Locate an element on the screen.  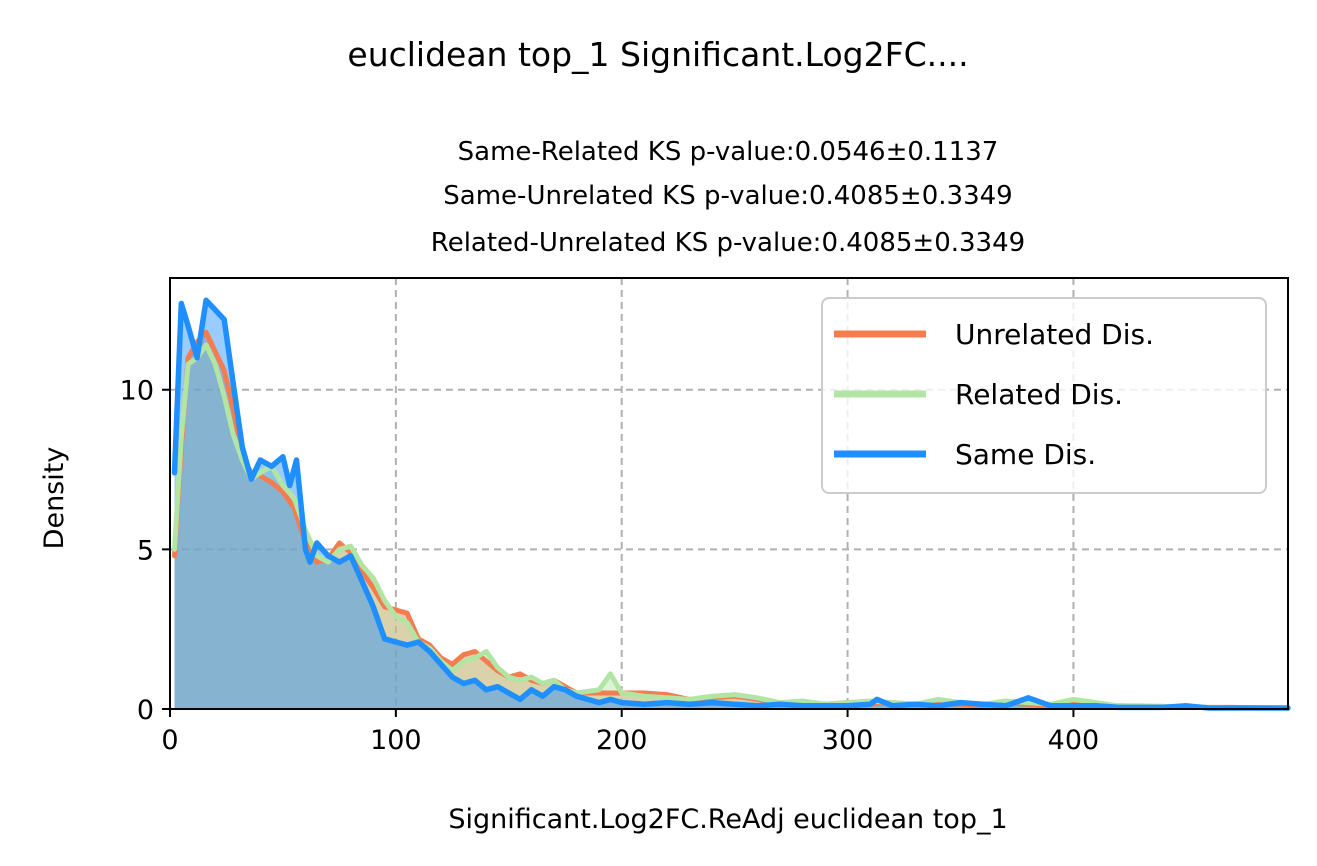
x-tick-label: 400 is located at coordinates (1074, 740).